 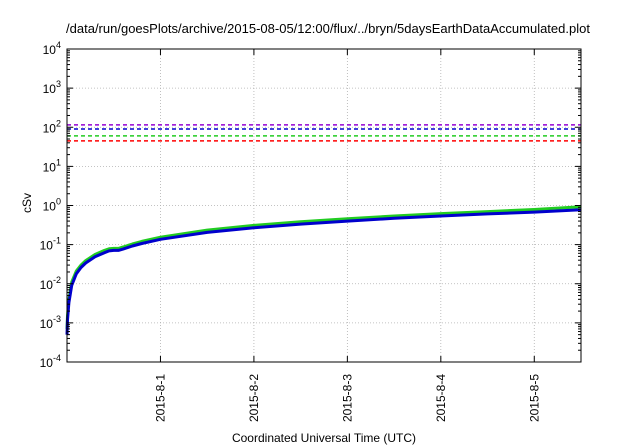 What do you see at coordinates (27, 203) in the screenshot?
I see `y-axis-label: cSv` at bounding box center [27, 203].